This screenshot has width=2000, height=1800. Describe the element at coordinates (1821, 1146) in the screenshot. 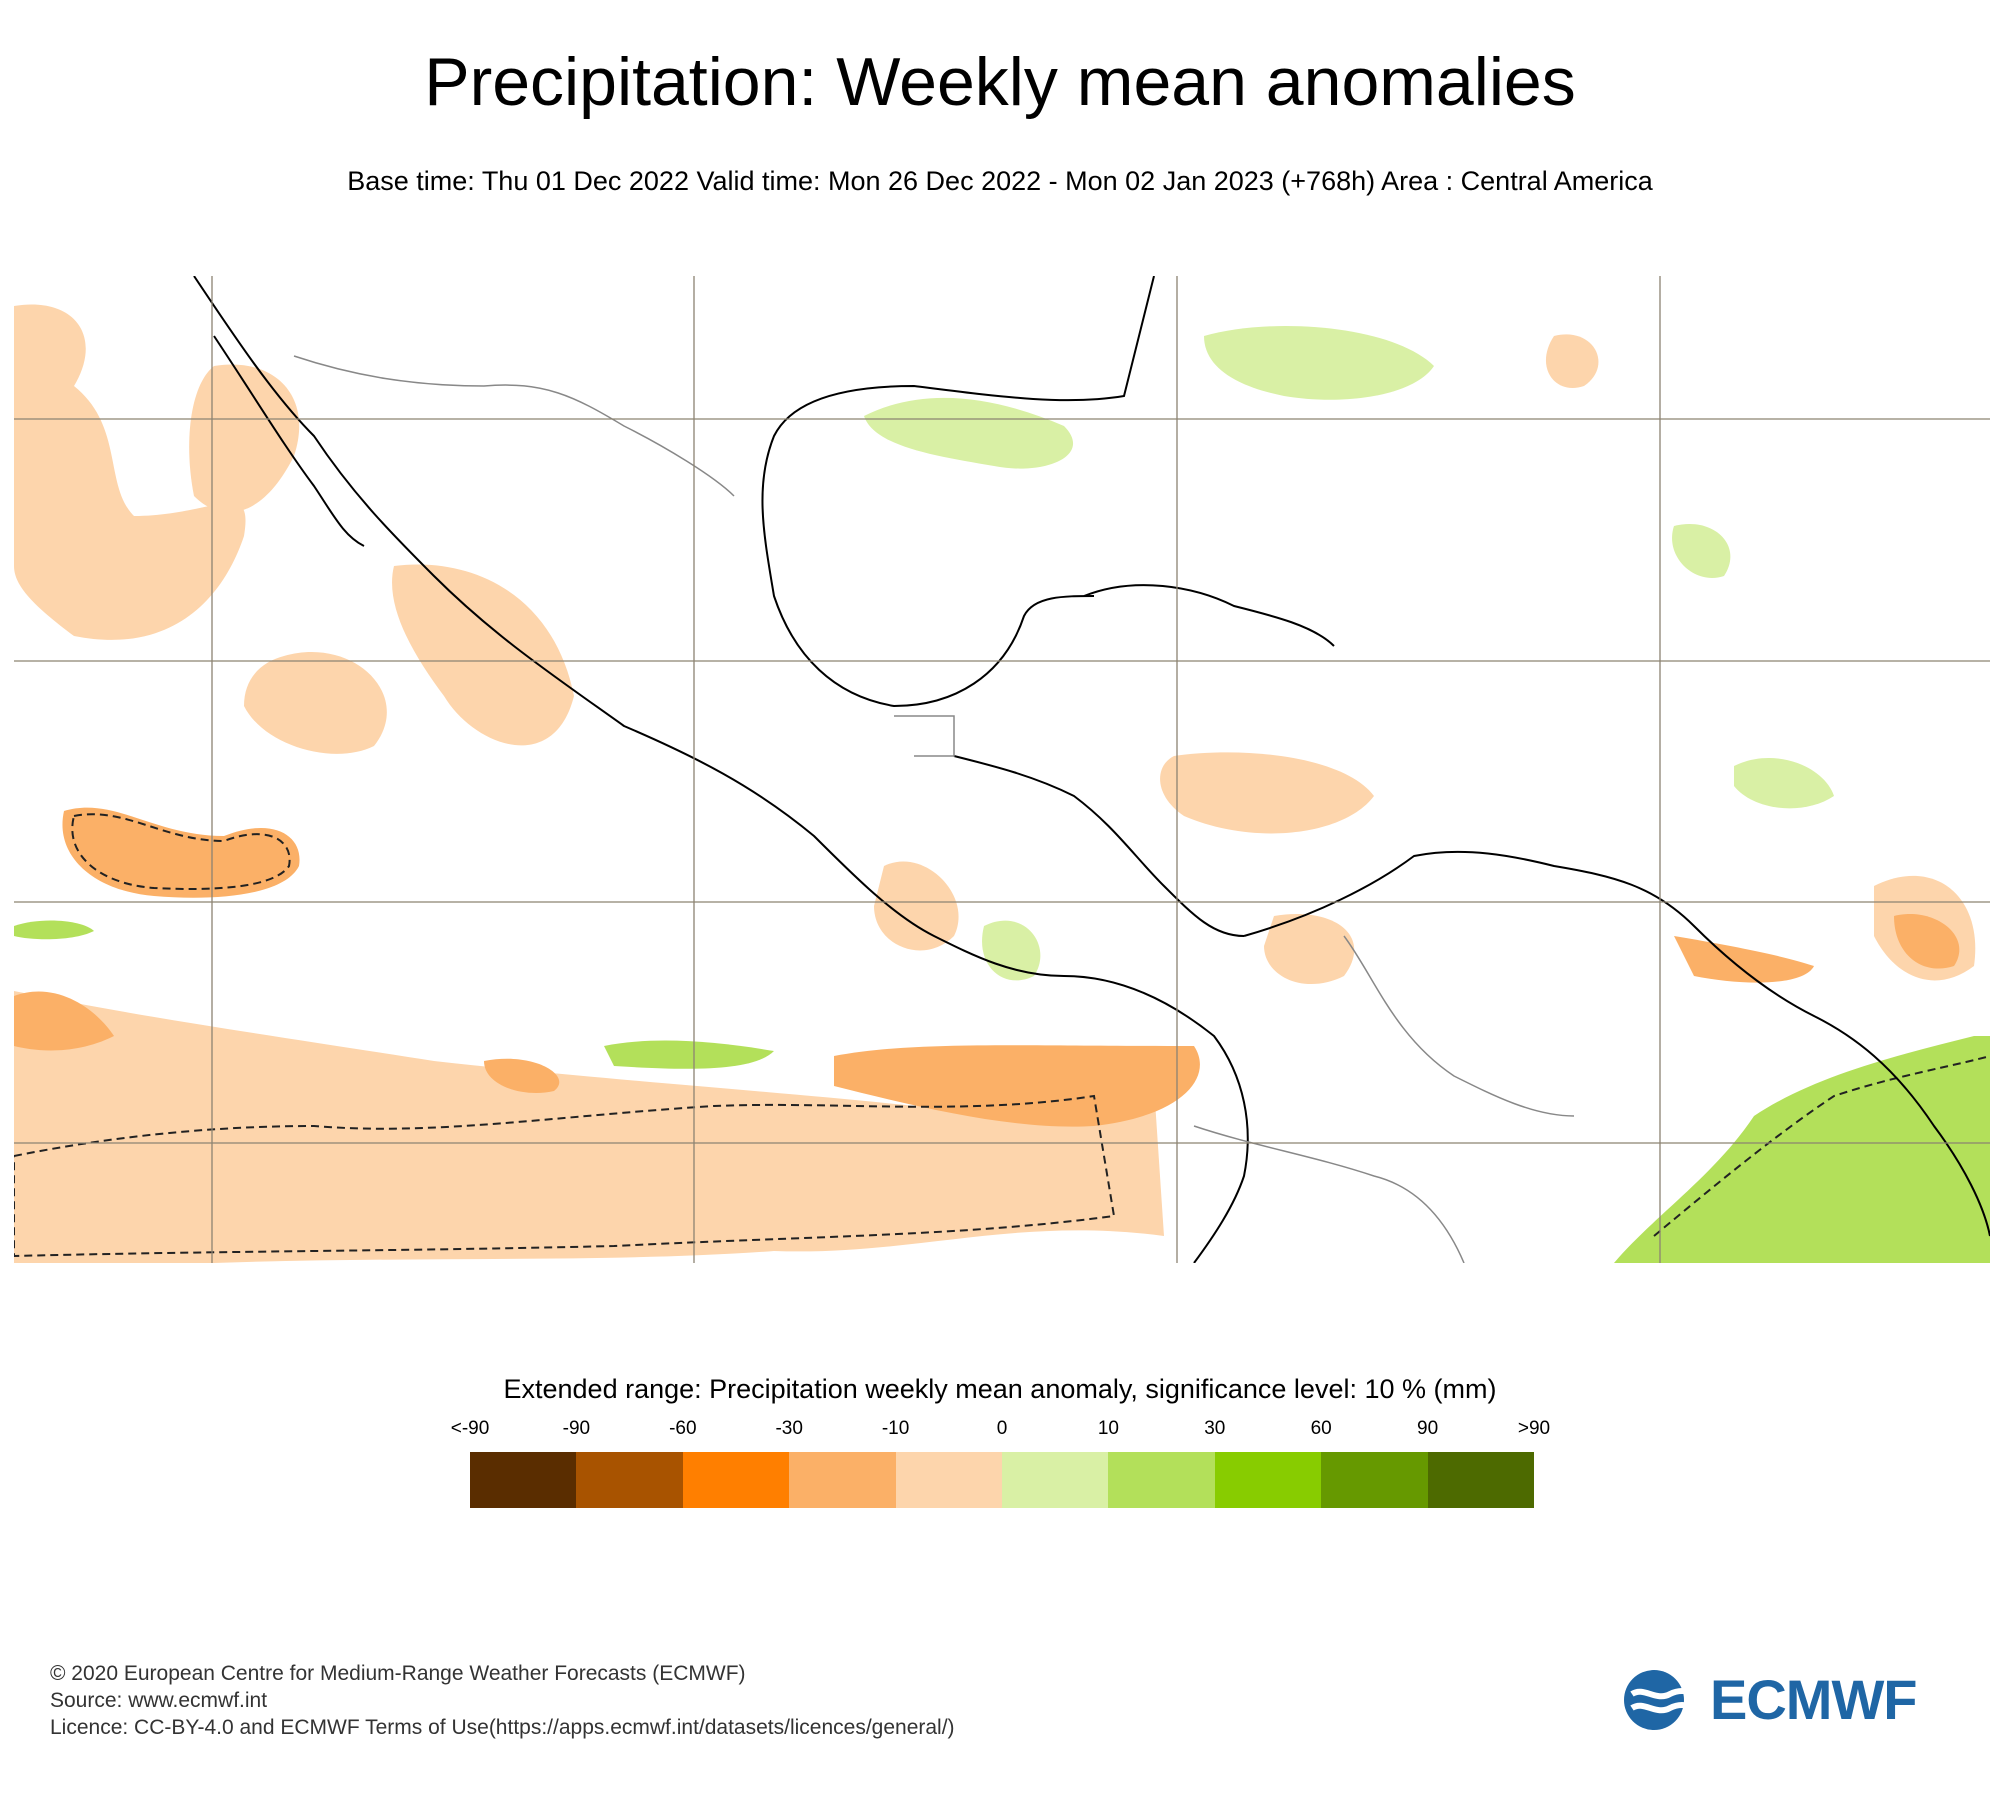

I see `contour-wet-brazil` at that location.